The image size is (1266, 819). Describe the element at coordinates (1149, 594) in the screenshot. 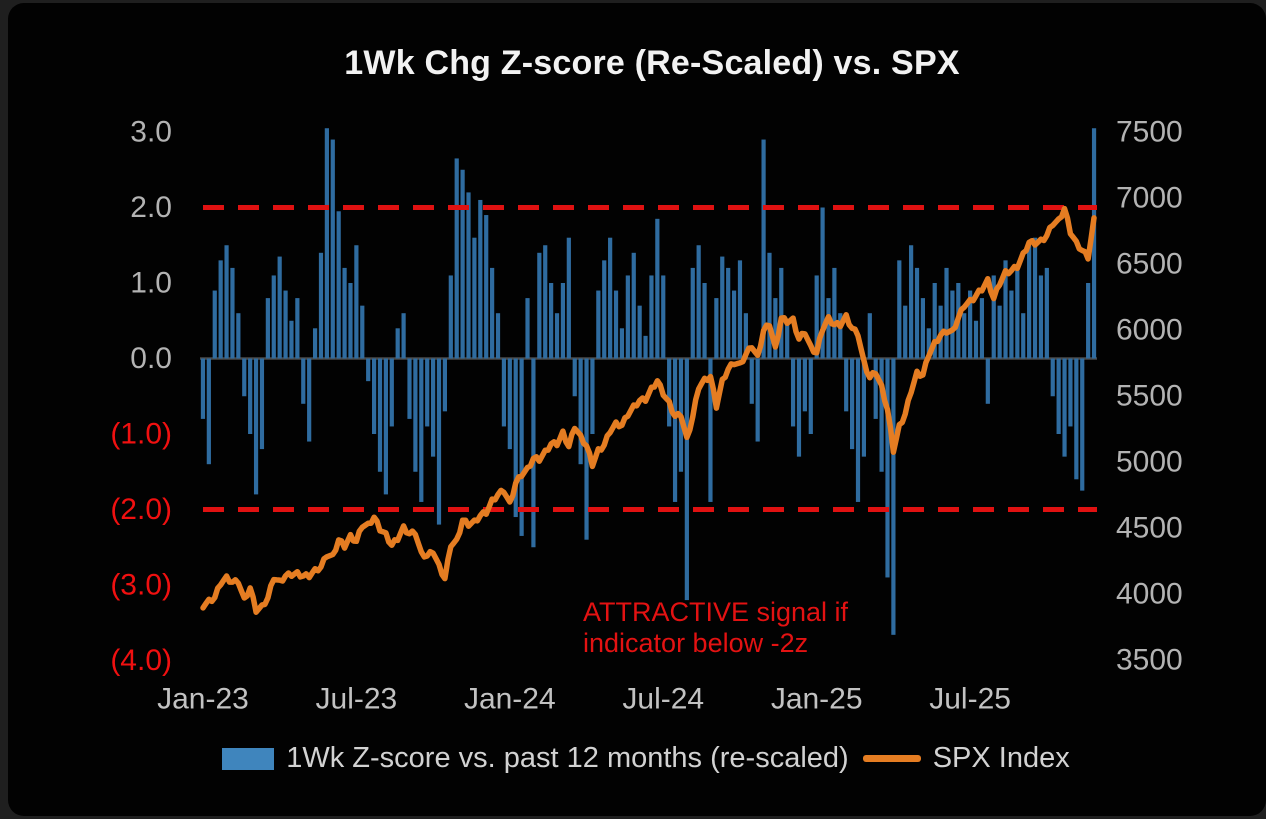

I see `right-tick-label: 4000` at that location.